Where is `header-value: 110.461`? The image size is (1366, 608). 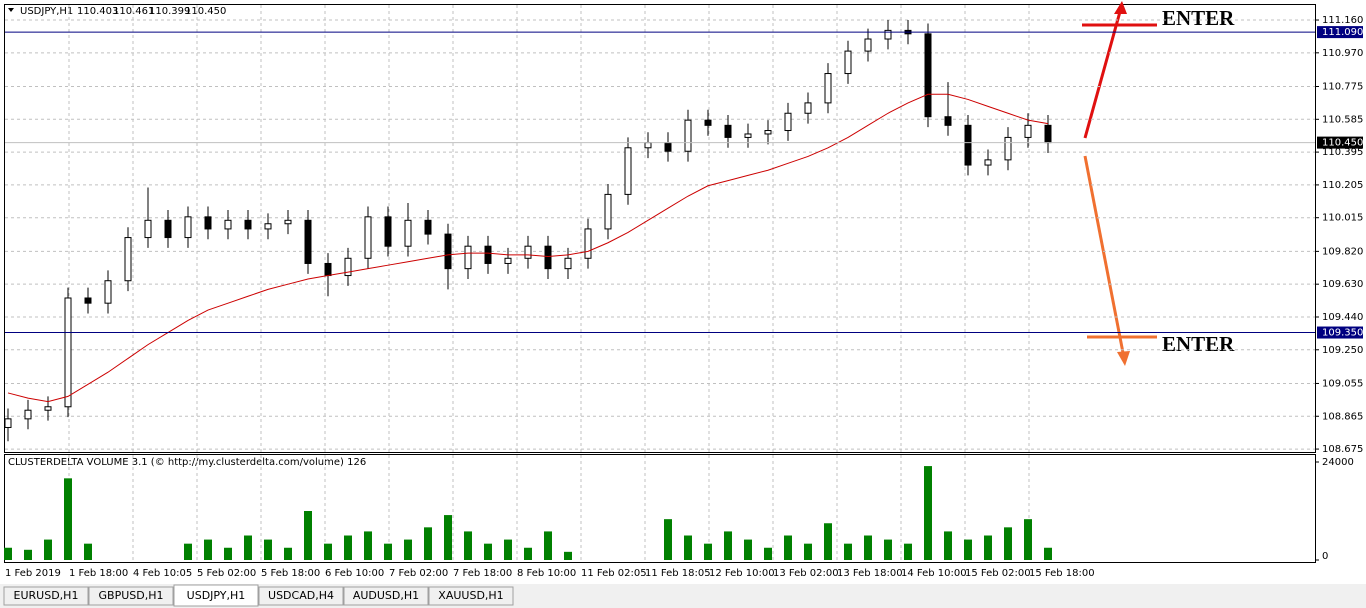 header-value: 110.461 is located at coordinates (133, 11).